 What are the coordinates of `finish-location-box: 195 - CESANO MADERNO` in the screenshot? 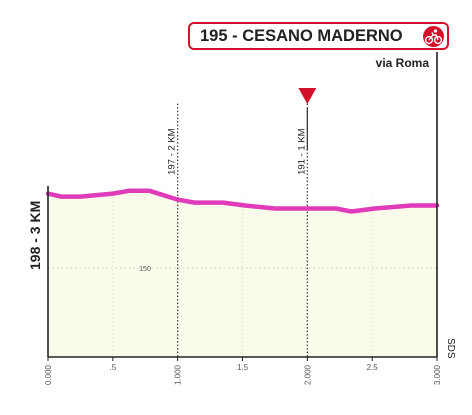 It's located at (318, 36).